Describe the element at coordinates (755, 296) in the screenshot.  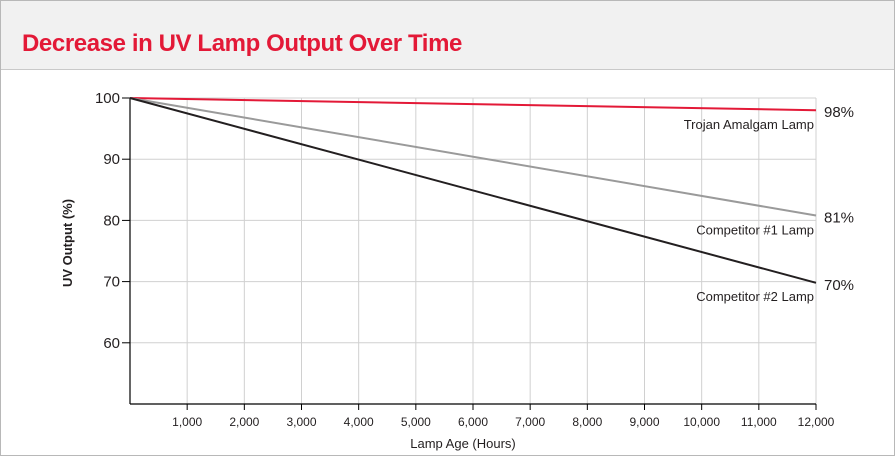
I see `series-name-label-3: Competitor #2 Lamp` at that location.